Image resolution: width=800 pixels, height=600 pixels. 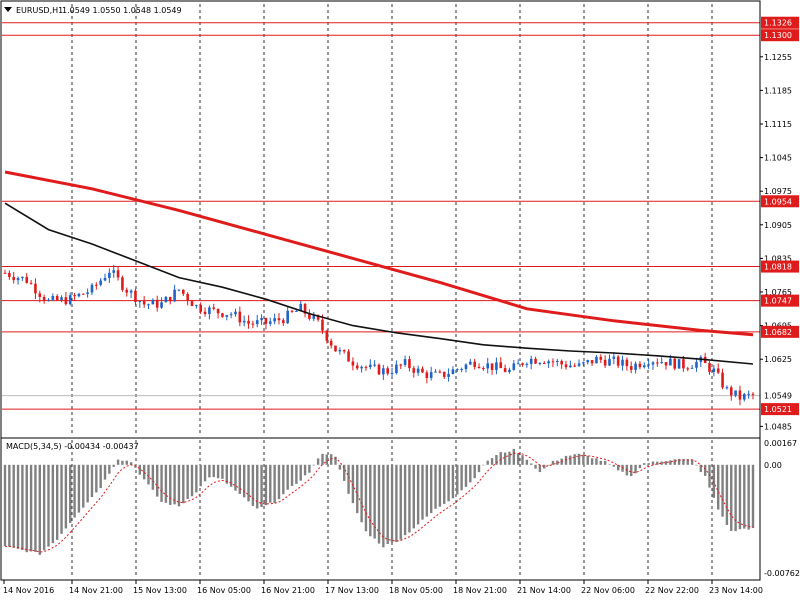 I want to click on current-price-label: 1.0549, so click(x=778, y=396).